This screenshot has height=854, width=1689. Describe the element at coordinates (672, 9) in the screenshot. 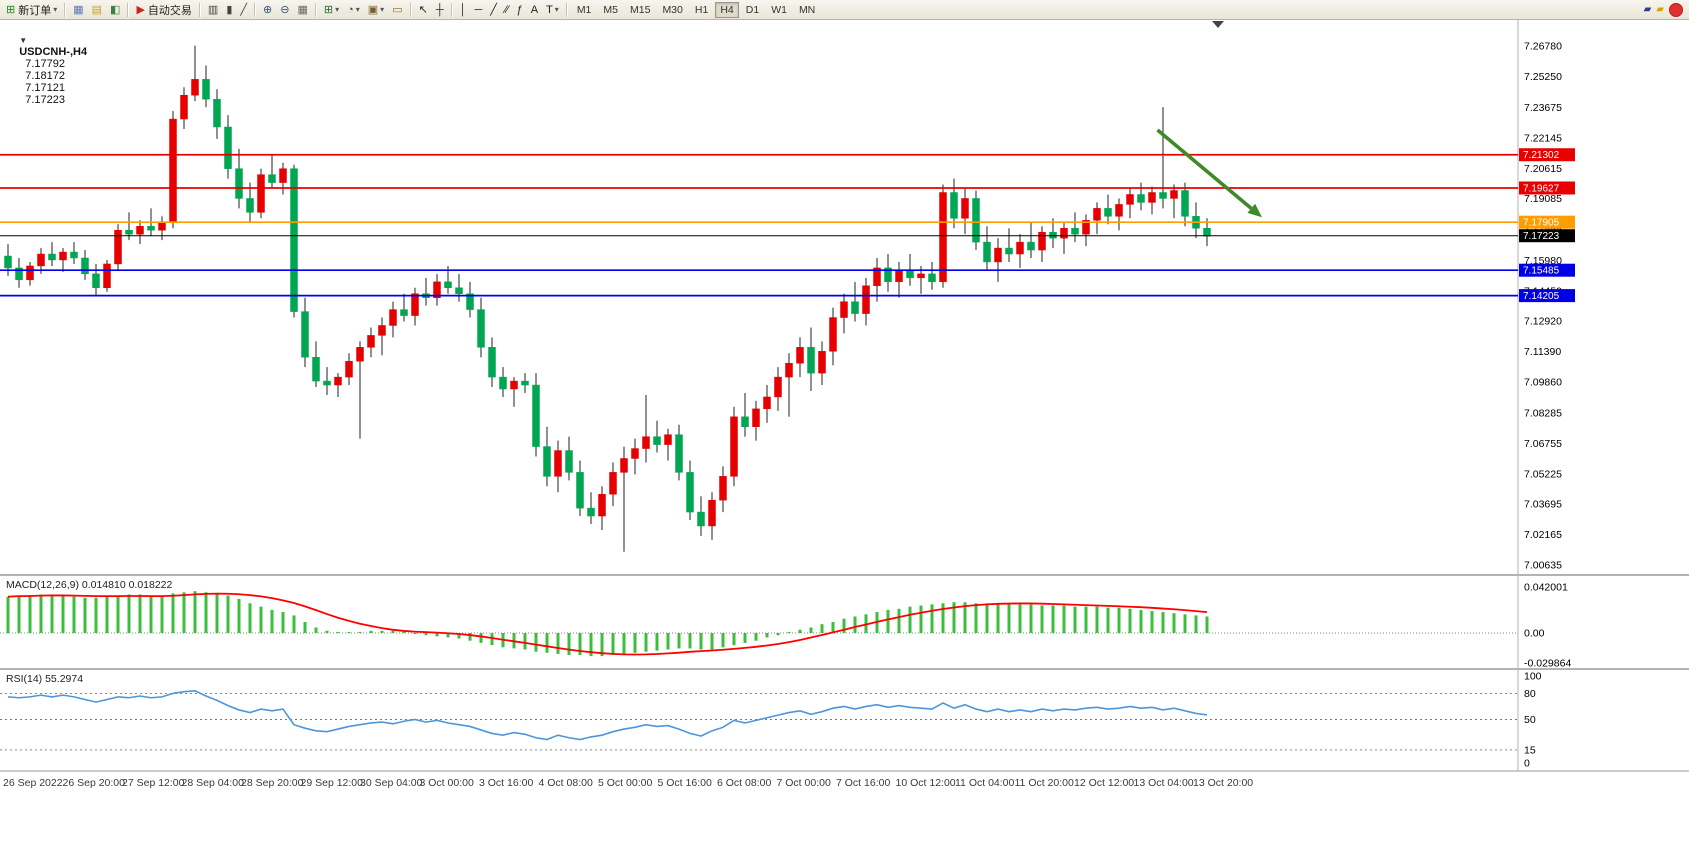

I see `timeframe-m30-button: M30` at that location.